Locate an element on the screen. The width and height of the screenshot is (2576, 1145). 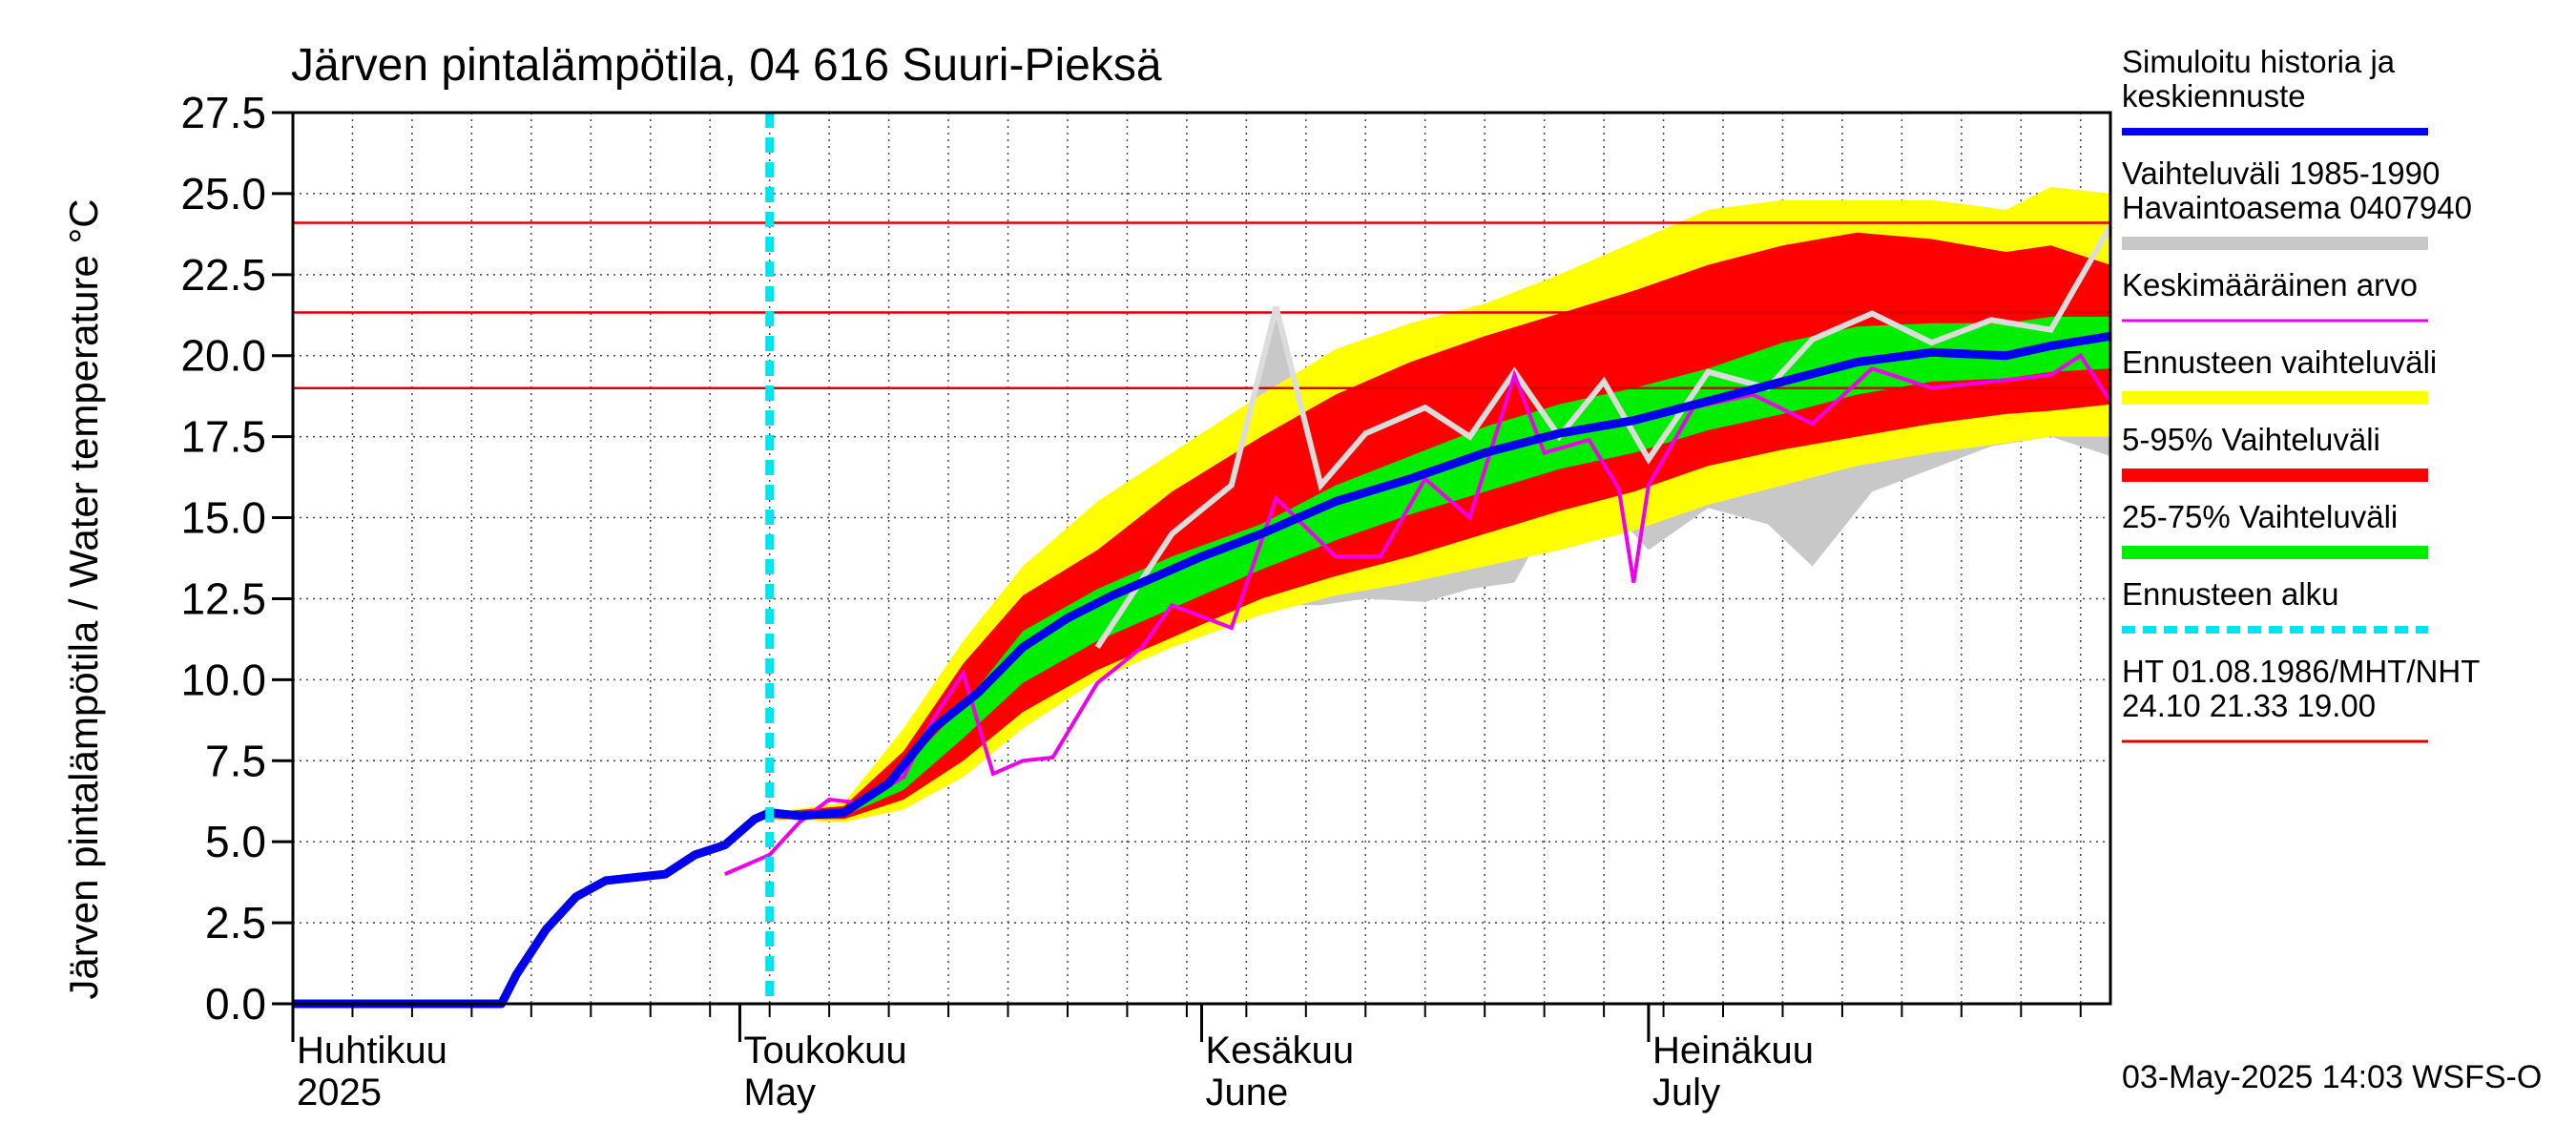
y-tick-label: 0.0 is located at coordinates (235, 1004).